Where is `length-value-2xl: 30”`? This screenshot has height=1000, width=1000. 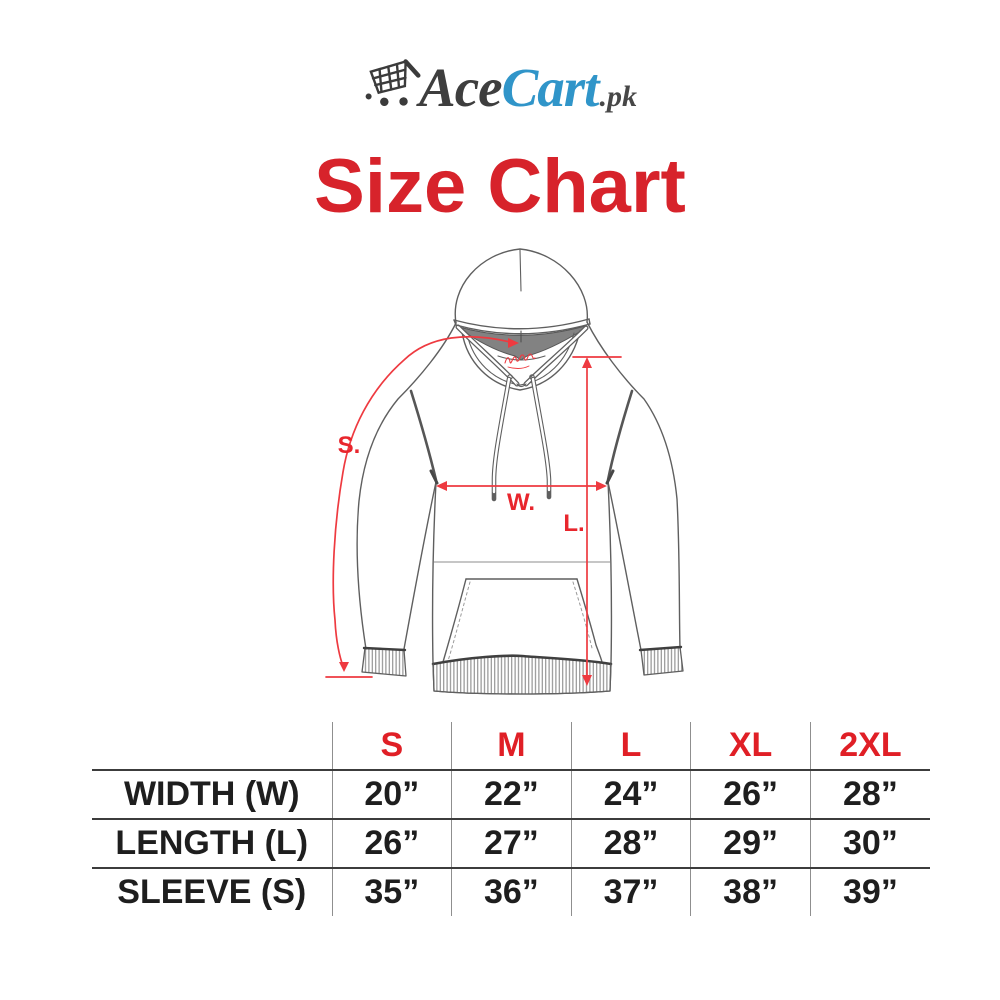
length-value-2xl: 30” is located at coordinates (869, 844).